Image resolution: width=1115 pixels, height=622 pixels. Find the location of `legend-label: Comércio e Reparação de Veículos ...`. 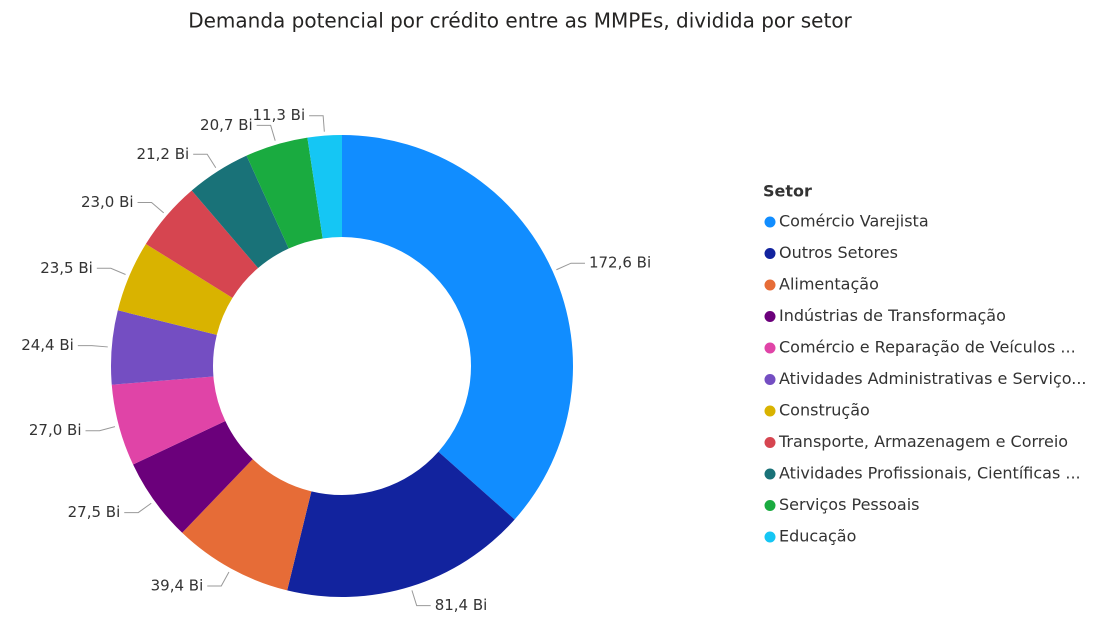

legend-label: Comércio e Reparação de Veículos ... is located at coordinates (927, 347).